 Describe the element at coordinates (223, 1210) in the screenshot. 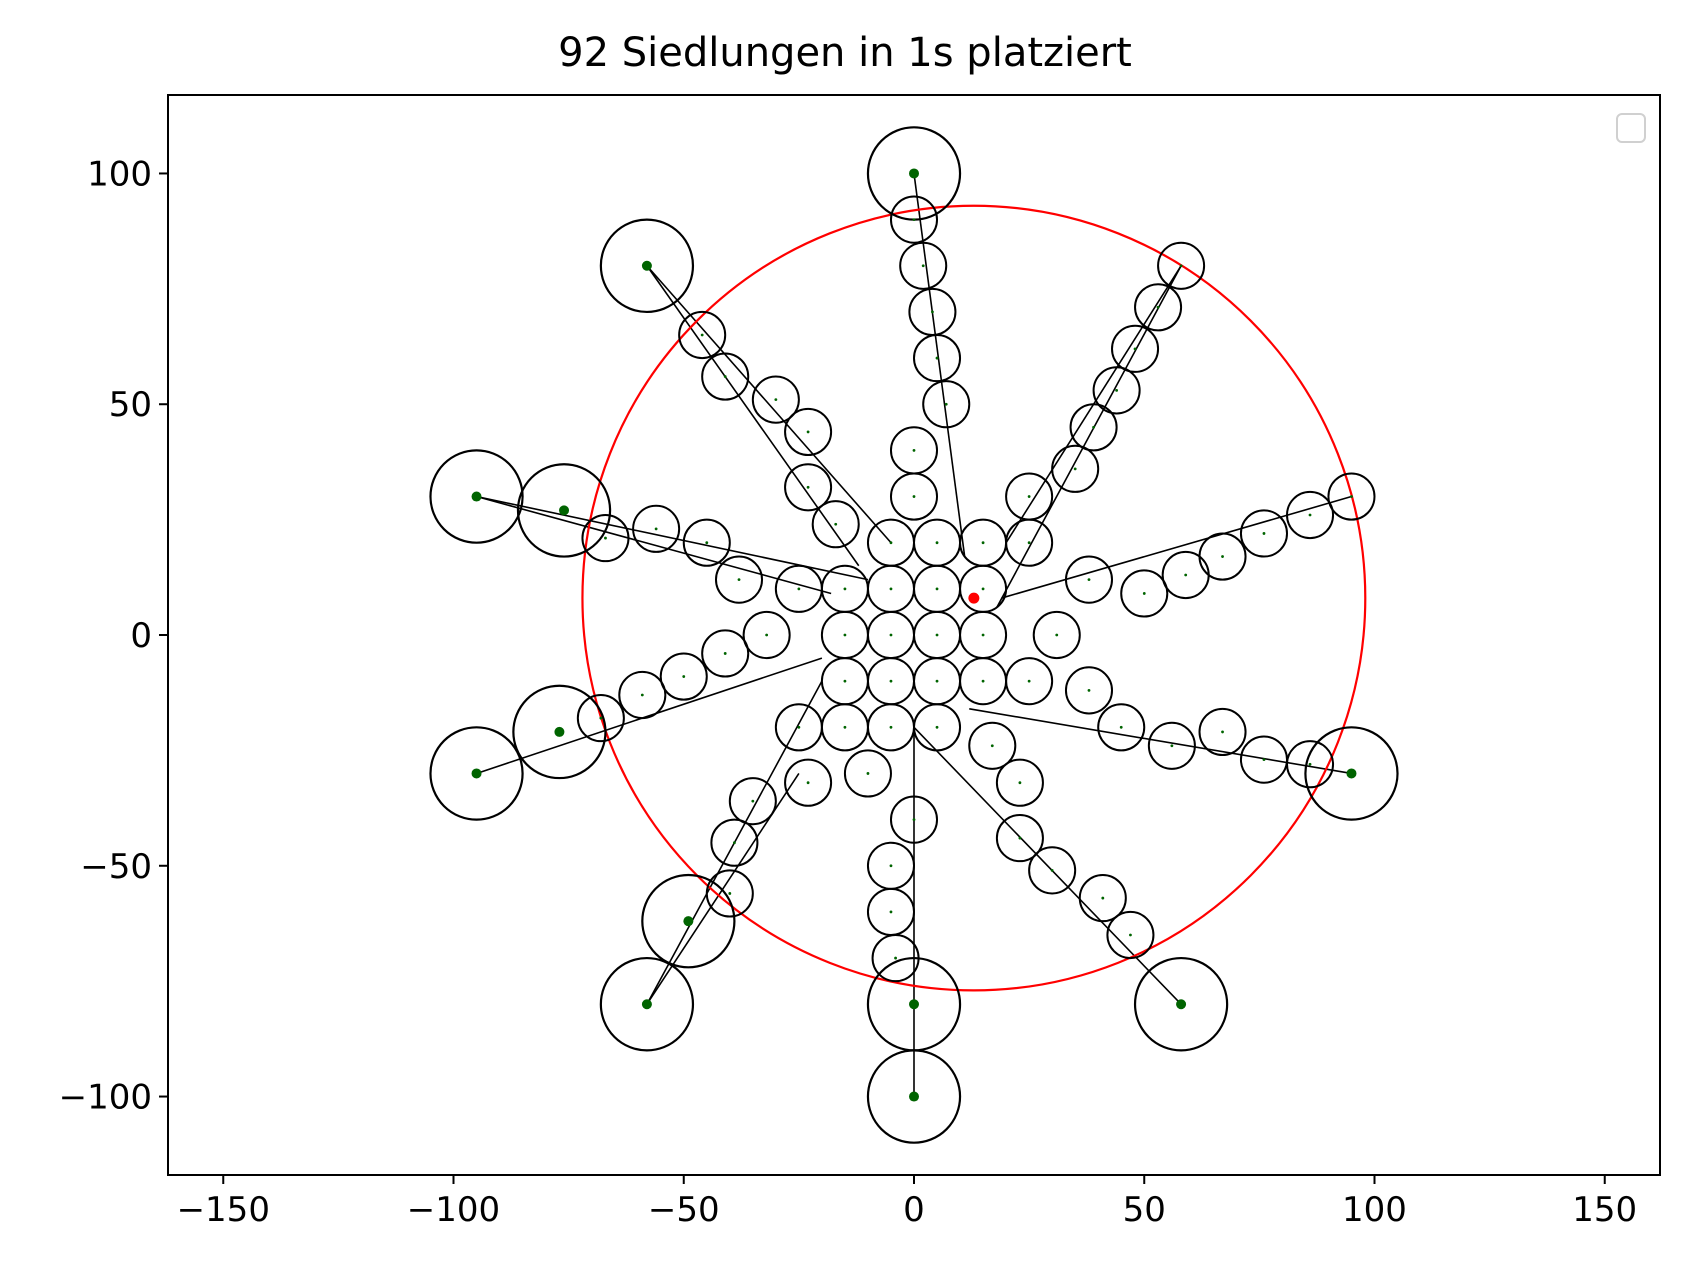

I see `x-tick-label: −150` at that location.